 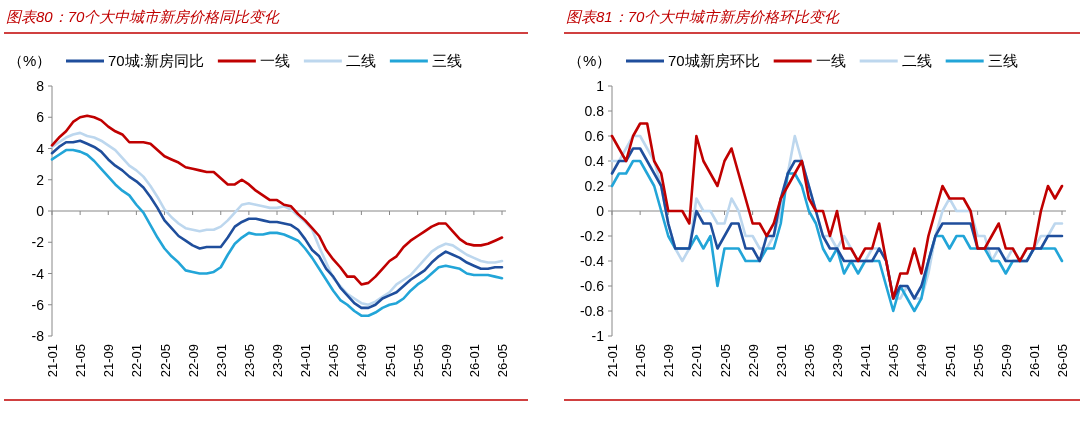 What do you see at coordinates (156, 60) in the screenshot?
I see `legend-label: 70城:新房同比` at bounding box center [156, 60].